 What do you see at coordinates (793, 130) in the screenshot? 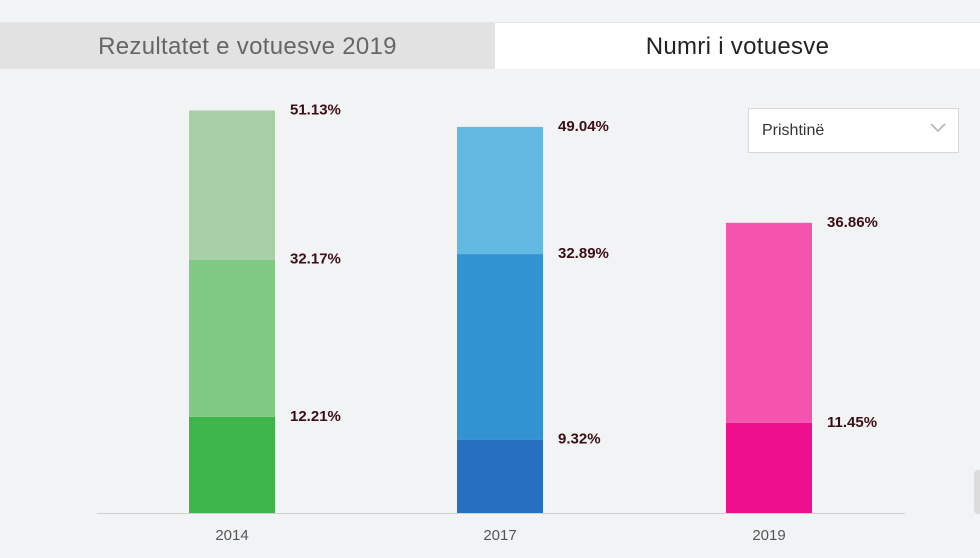
I see `municipality-select-value: Prishtinë` at bounding box center [793, 130].